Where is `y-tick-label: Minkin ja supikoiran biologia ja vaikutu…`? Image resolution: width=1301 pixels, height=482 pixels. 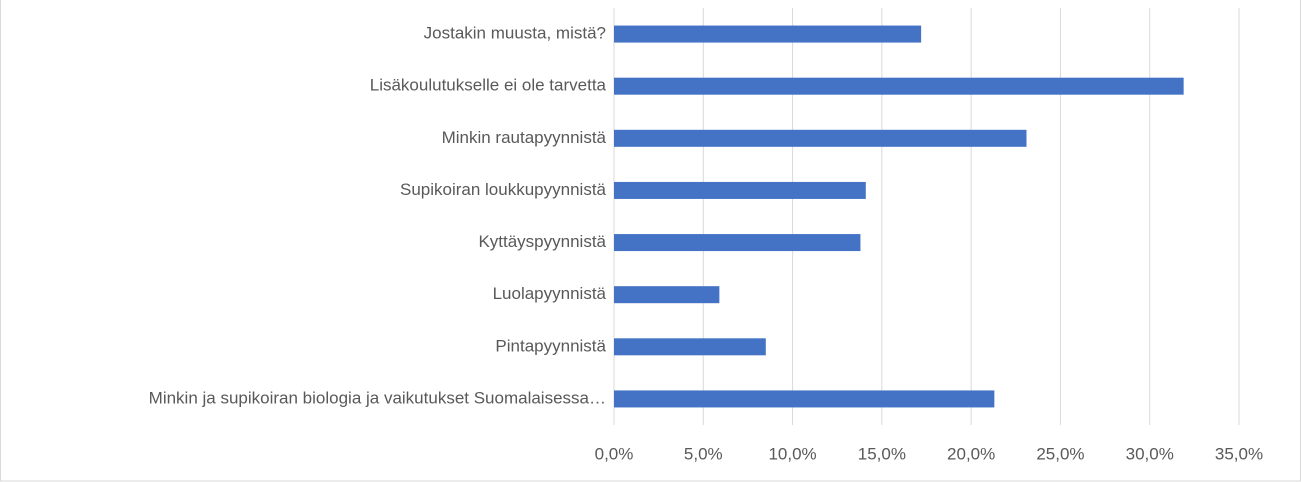
y-tick-label: Minkin ja supikoiran biologia ja vaikutu… is located at coordinates (377, 397).